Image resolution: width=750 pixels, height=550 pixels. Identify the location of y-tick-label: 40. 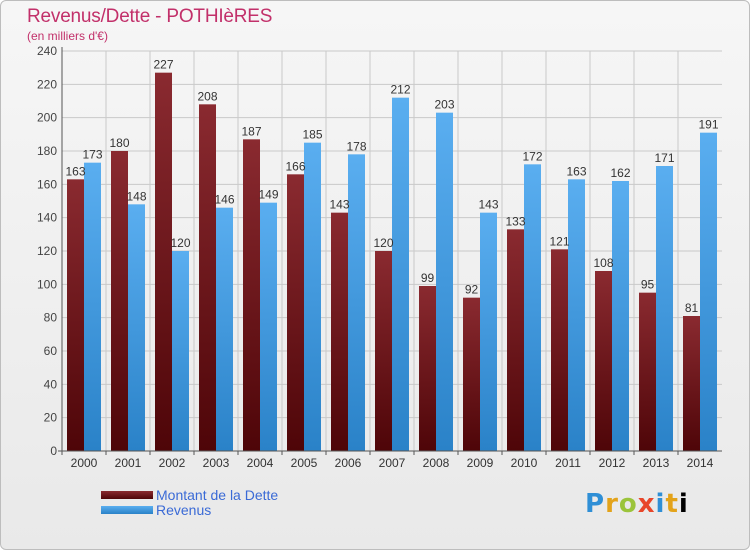
(51, 384).